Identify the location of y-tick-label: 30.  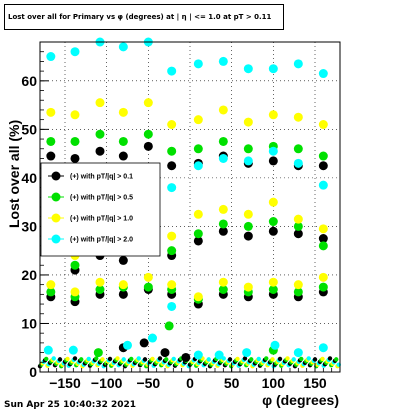
(29, 226).